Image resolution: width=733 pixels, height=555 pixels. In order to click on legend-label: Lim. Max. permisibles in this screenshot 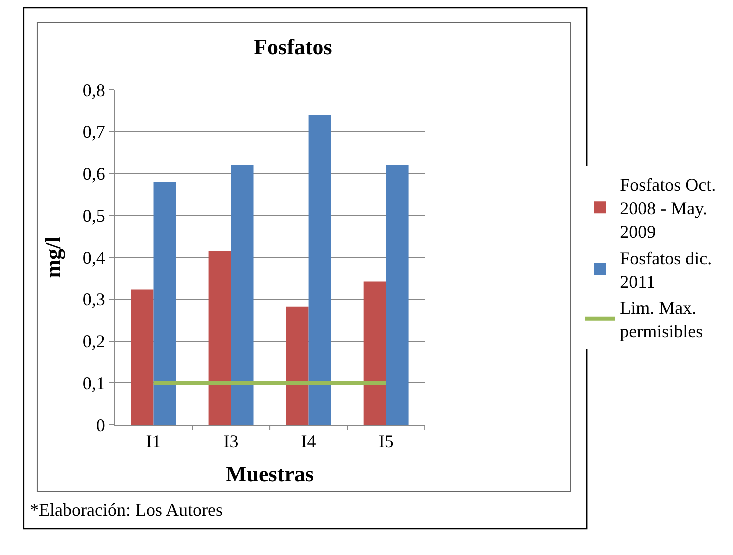, I will do `click(662, 320)`.